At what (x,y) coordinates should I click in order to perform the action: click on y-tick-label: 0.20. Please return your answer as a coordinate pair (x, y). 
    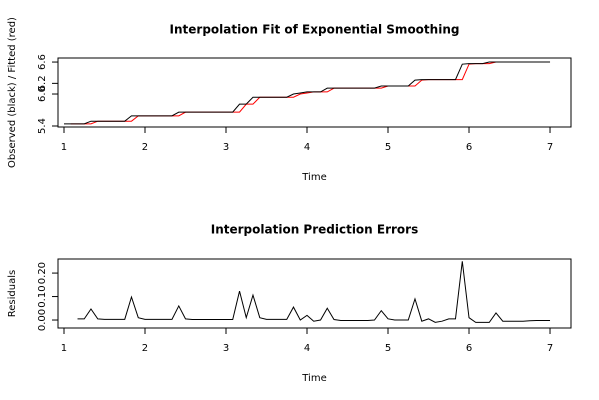
    Looking at the image, I should click on (42, 273).